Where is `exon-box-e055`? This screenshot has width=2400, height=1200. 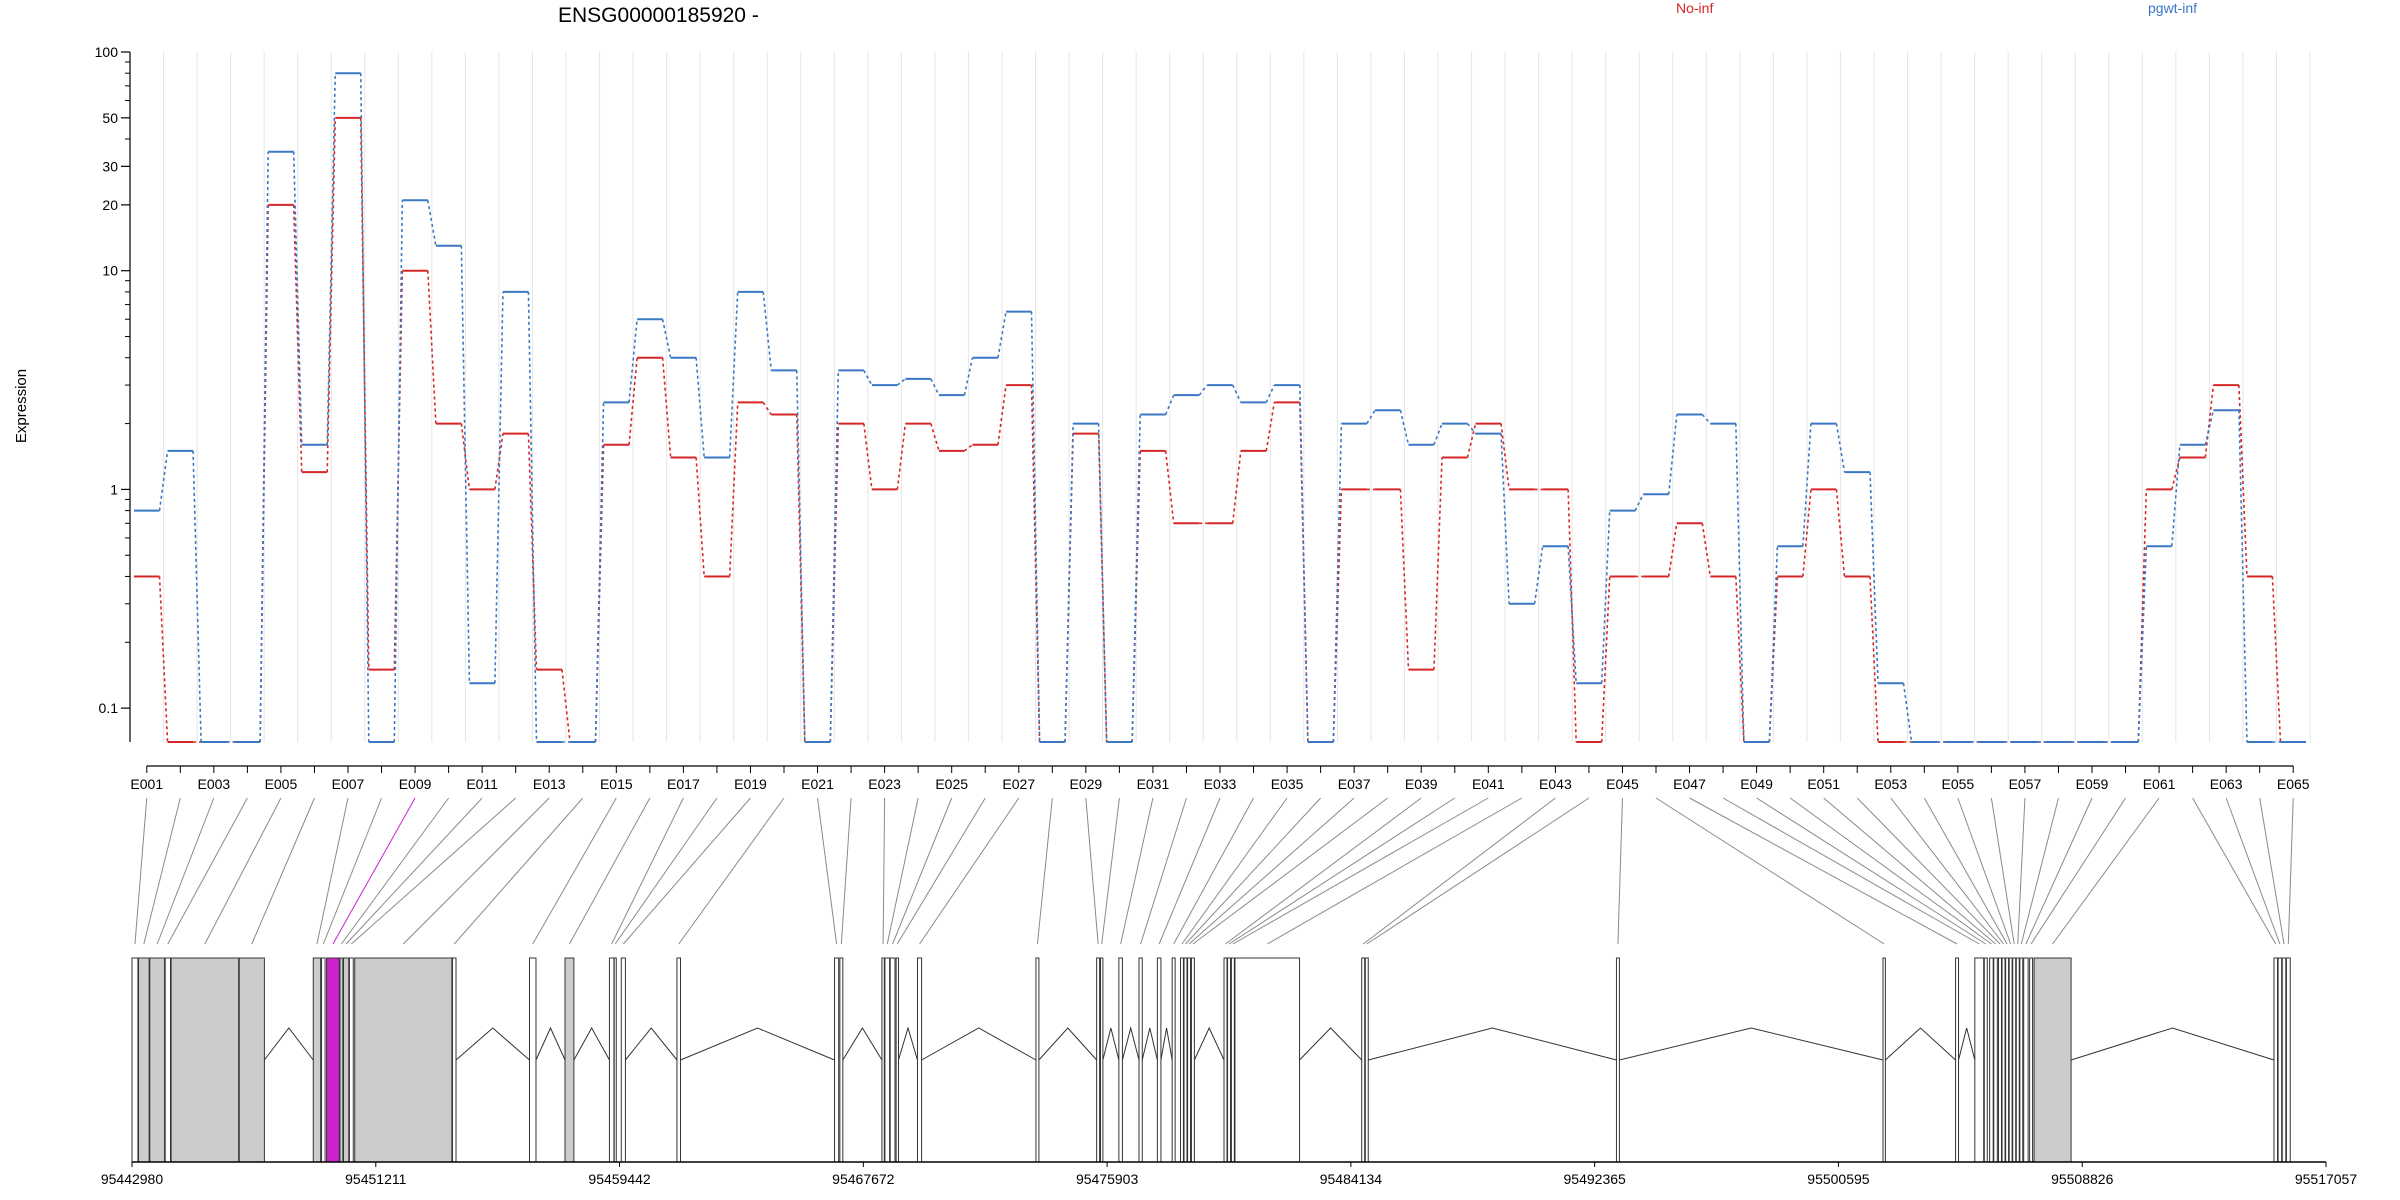
exon-box-e055 is located at coordinates (2010, 1060).